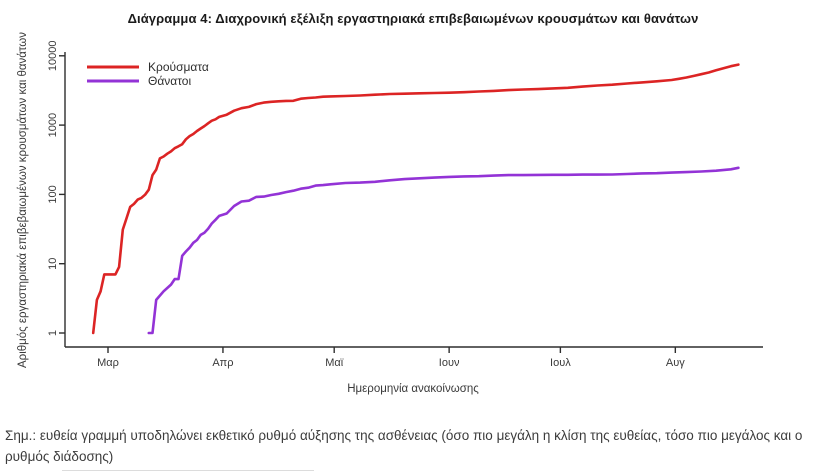  Describe the element at coordinates (675, 363) in the screenshot. I see `x-tick-label: Αυγ` at that location.